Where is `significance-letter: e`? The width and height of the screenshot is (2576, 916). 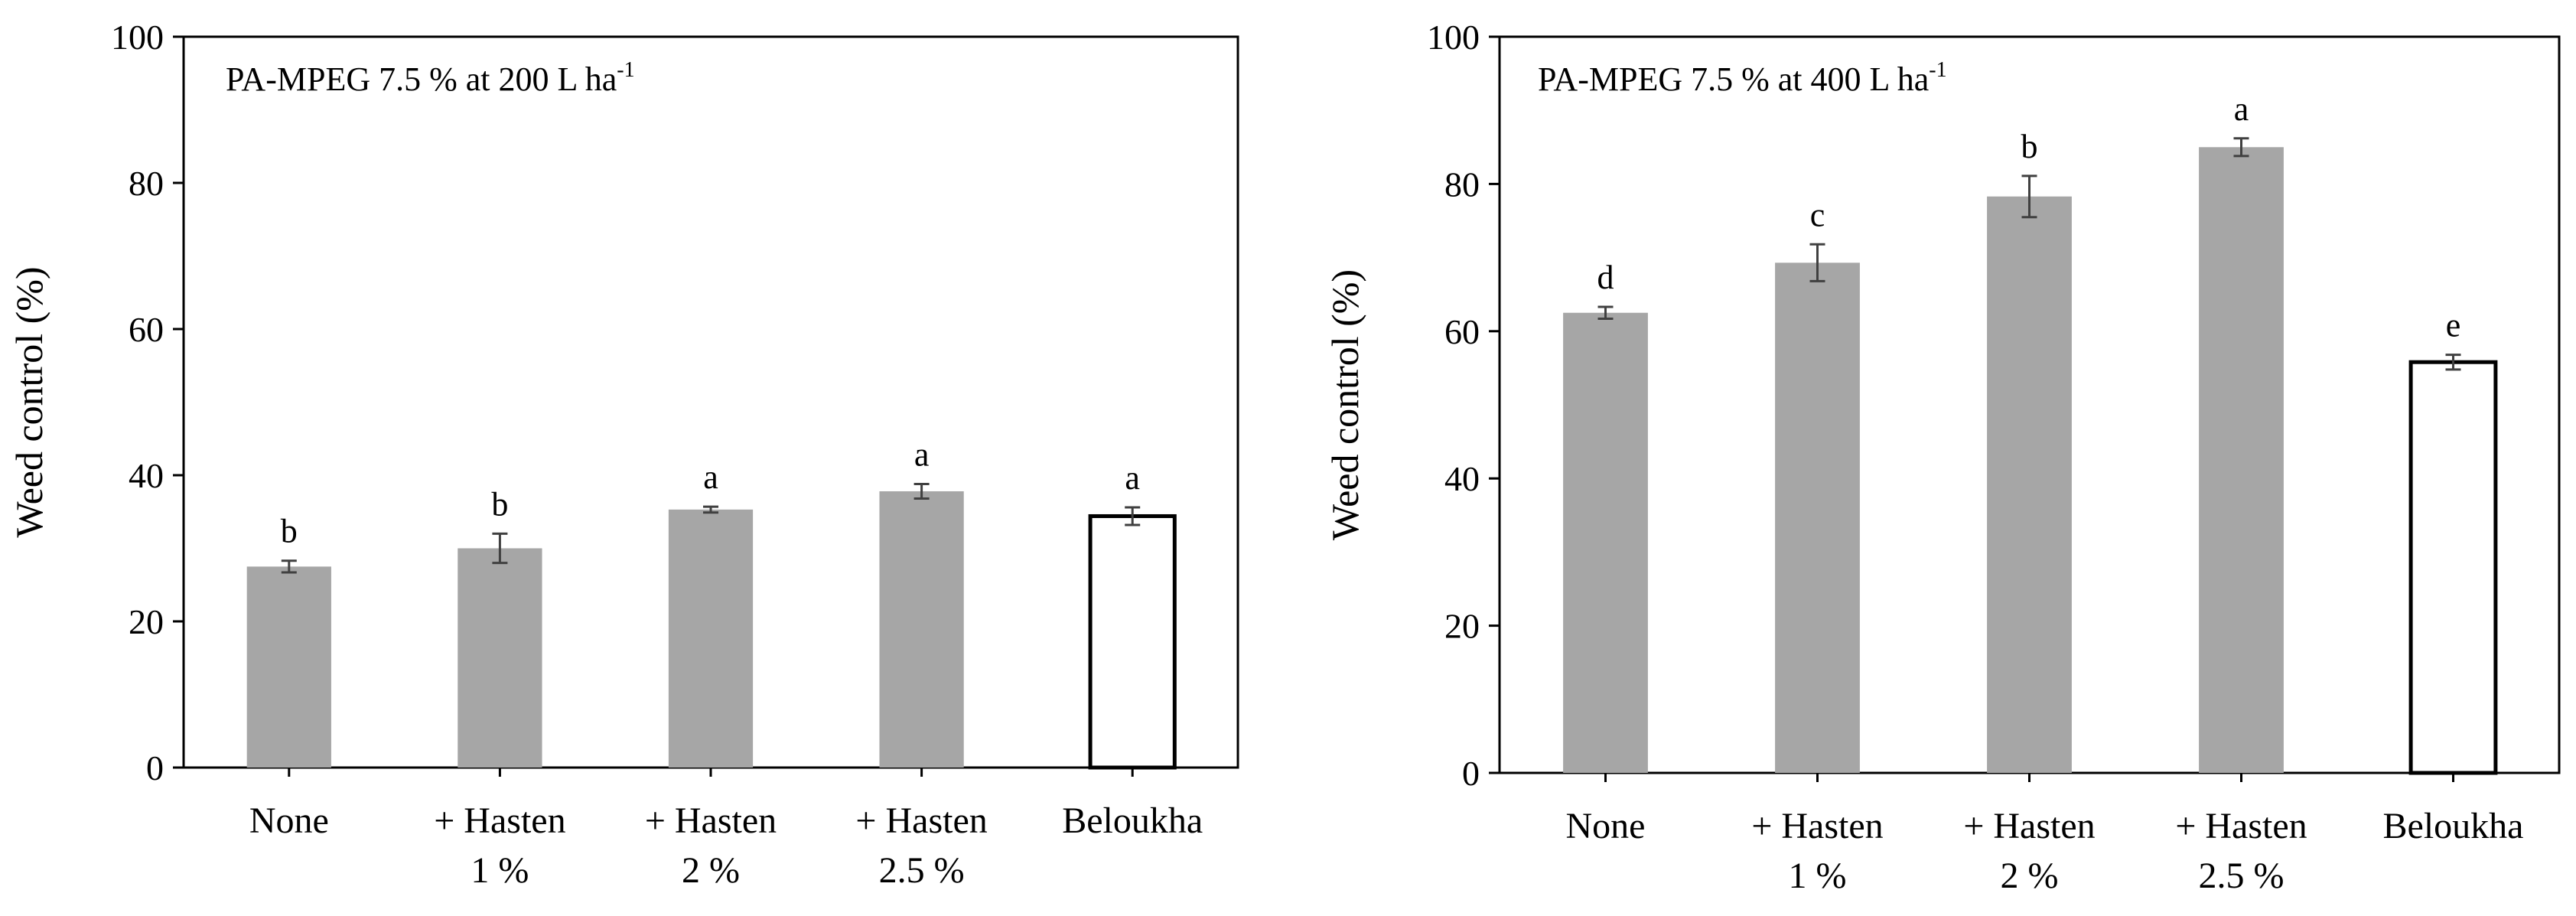 significance-letter: e is located at coordinates (2454, 325).